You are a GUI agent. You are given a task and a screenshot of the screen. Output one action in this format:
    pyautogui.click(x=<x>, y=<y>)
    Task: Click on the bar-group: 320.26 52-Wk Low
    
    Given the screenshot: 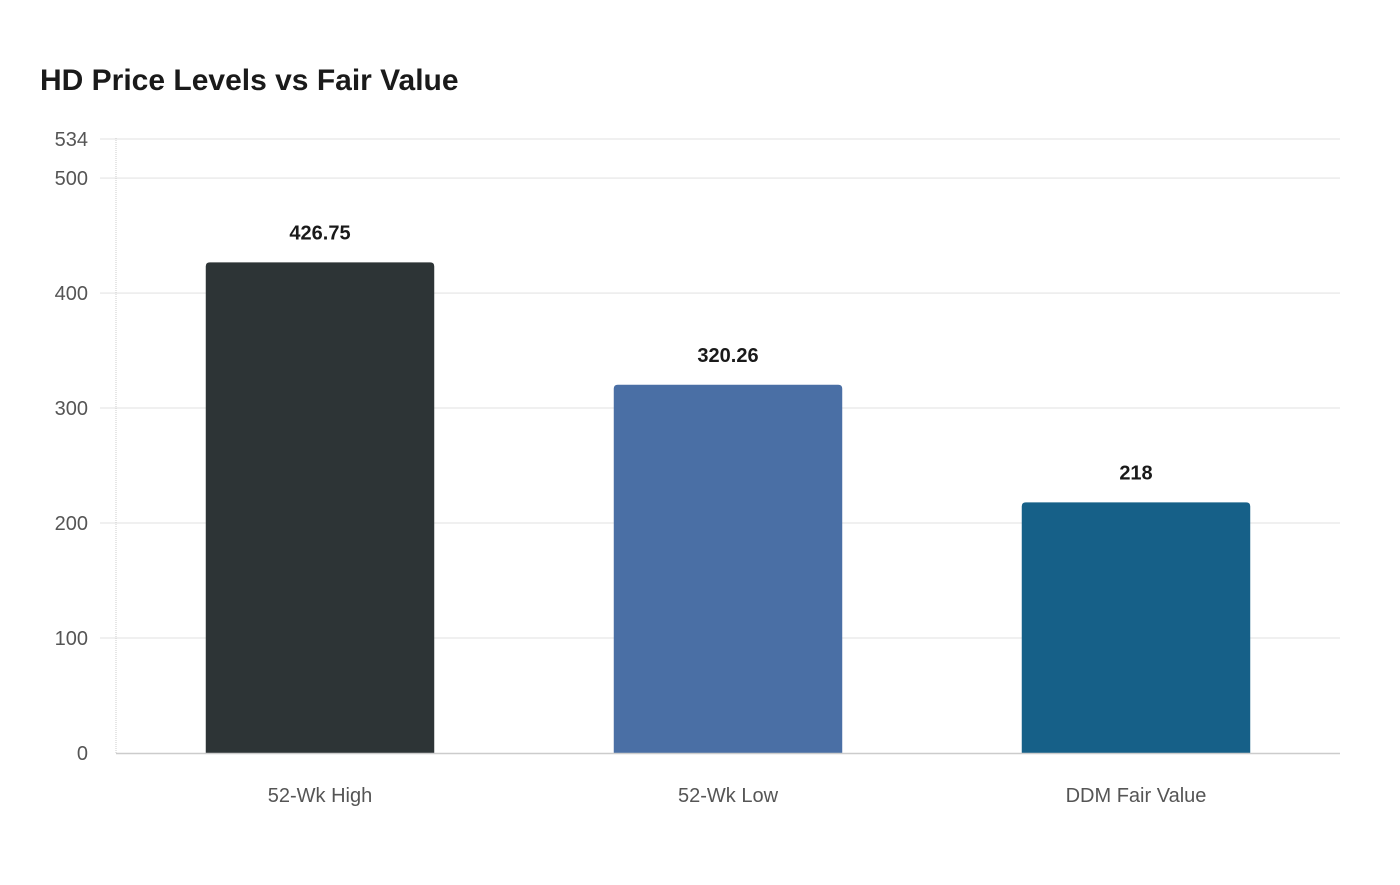 What is the action you would take?
    pyautogui.click(x=728, y=576)
    